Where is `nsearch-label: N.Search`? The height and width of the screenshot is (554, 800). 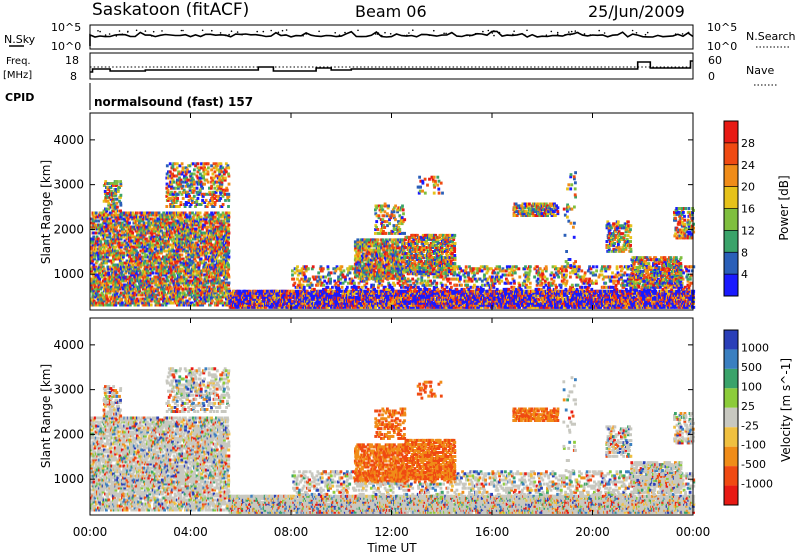 nsearch-label: N.Search is located at coordinates (771, 36).